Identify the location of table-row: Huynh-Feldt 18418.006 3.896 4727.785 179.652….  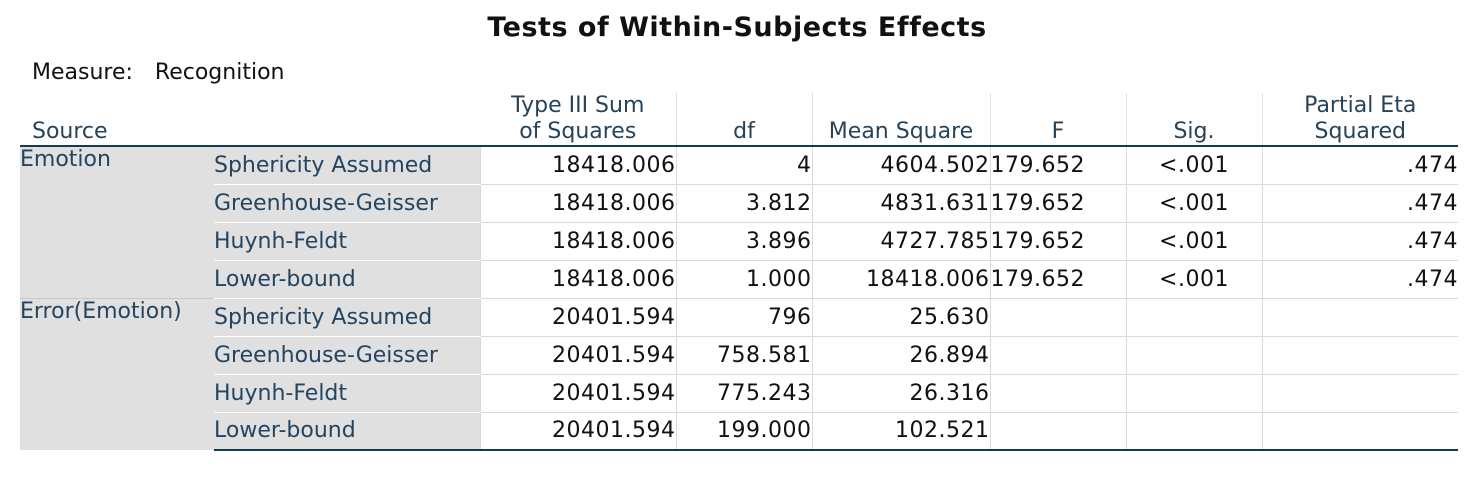
(739, 241).